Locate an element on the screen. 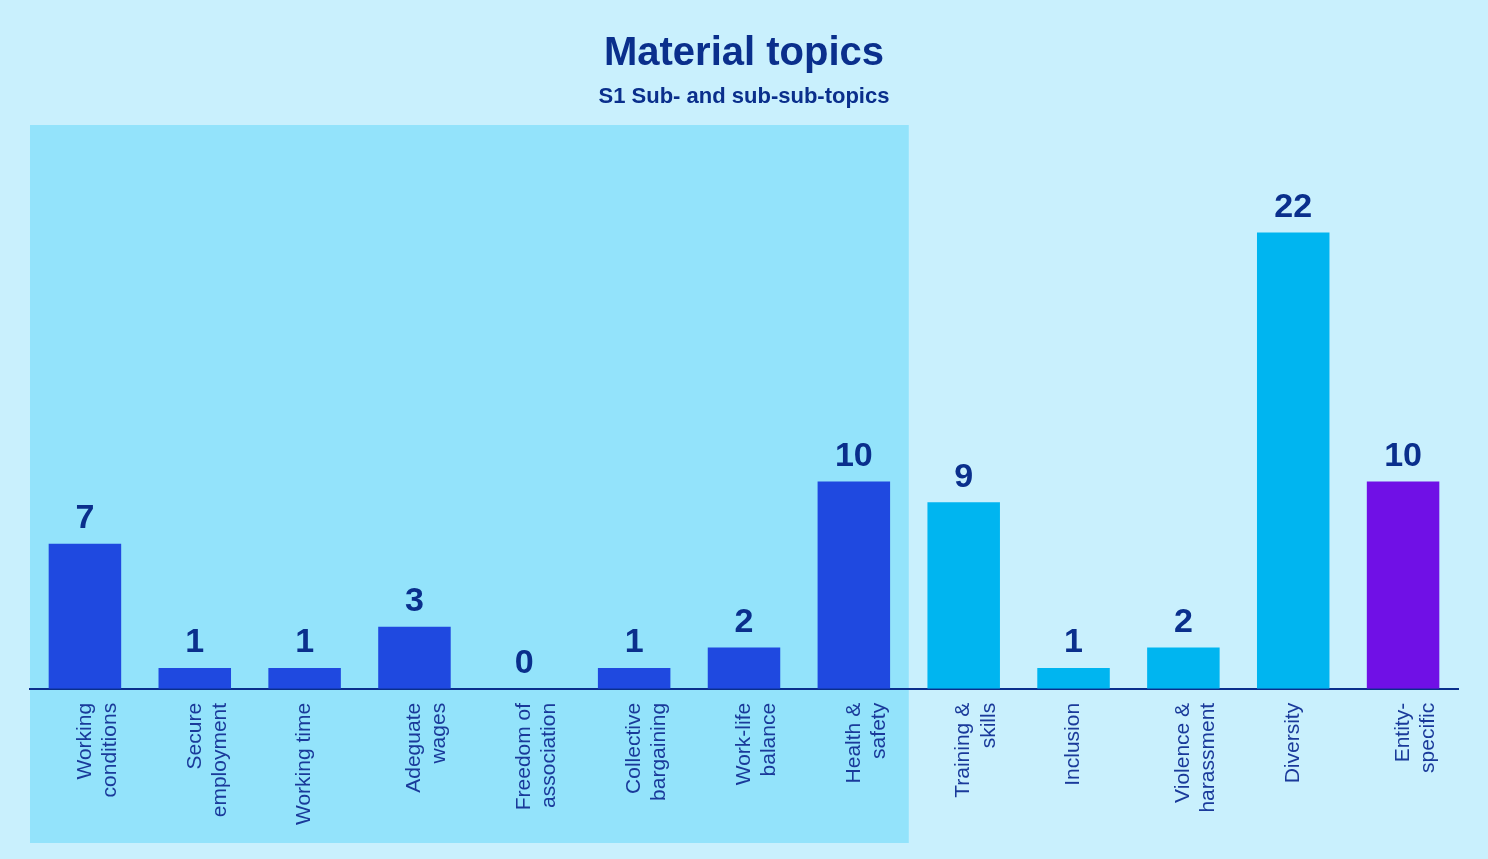  data-label: 9 is located at coordinates (964, 474).